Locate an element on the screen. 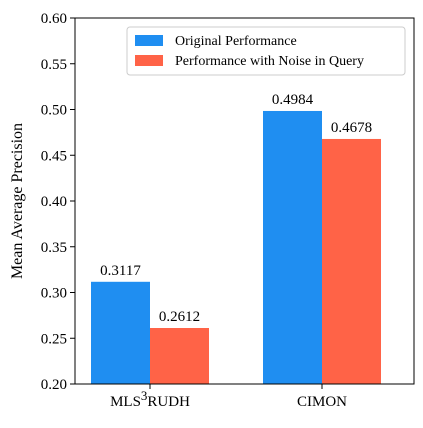 This screenshot has height=428, width=423. data-label-noise-0: 0.2612 is located at coordinates (179, 317).